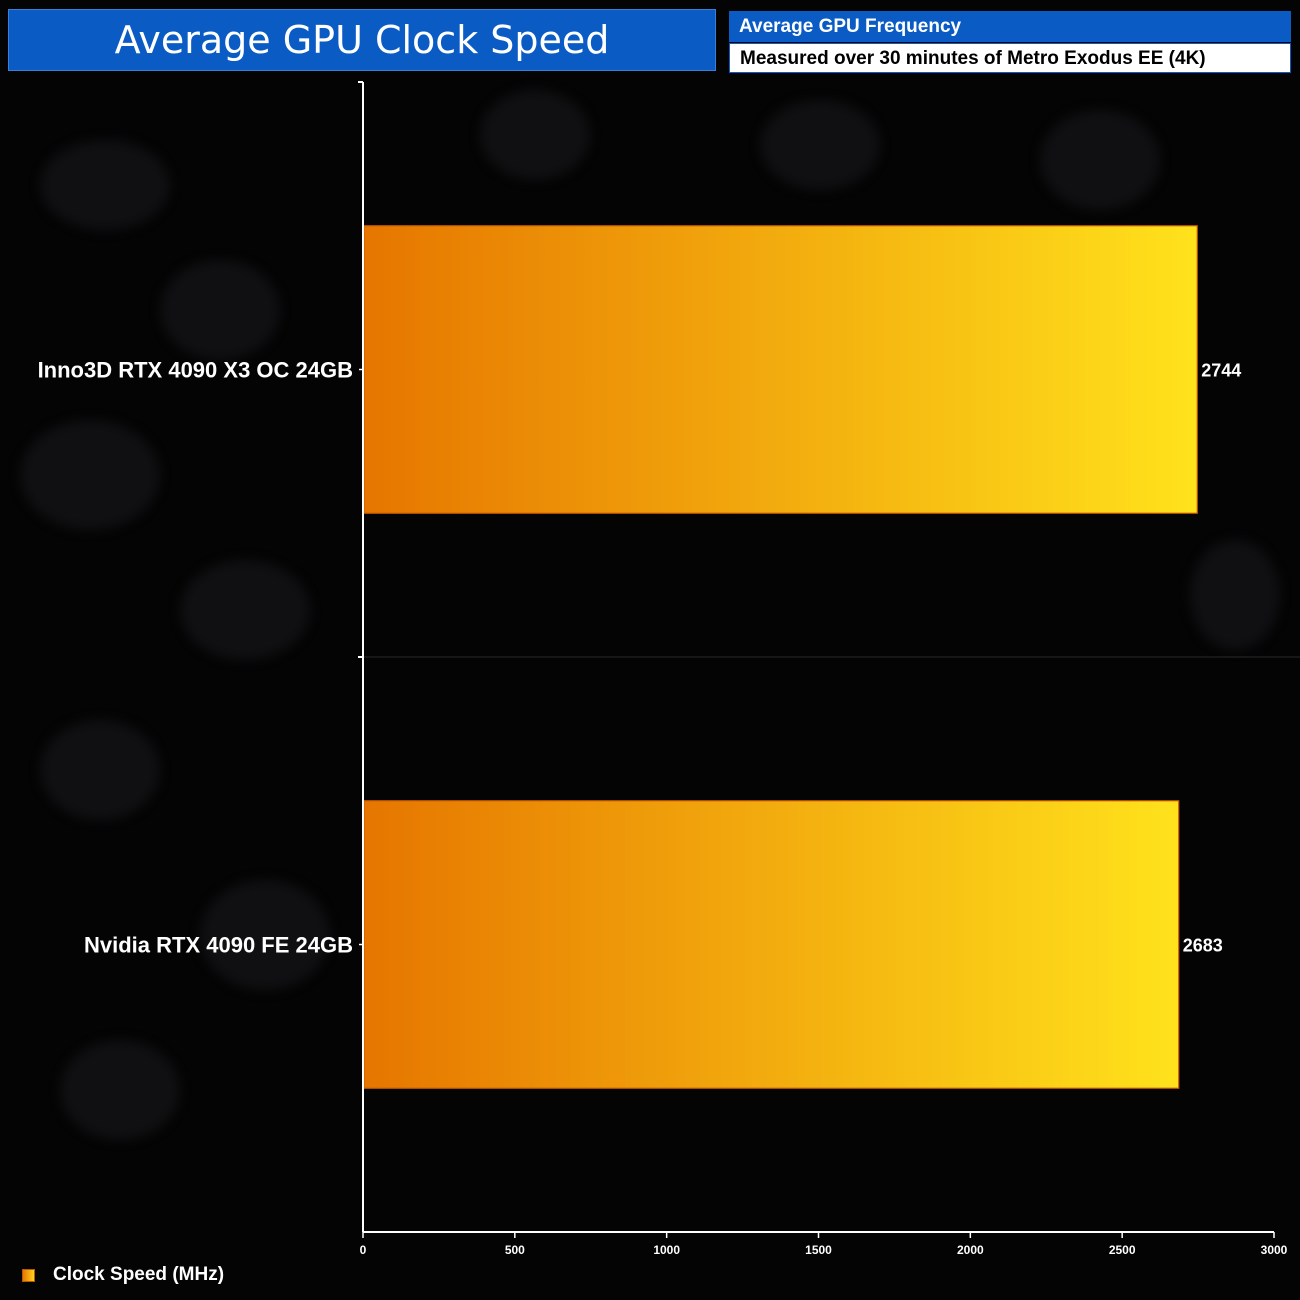 Image resolution: width=1300 pixels, height=1300 pixels. Describe the element at coordinates (362, 40) in the screenshot. I see `chart-title: Average GPU Clock Speed` at that location.